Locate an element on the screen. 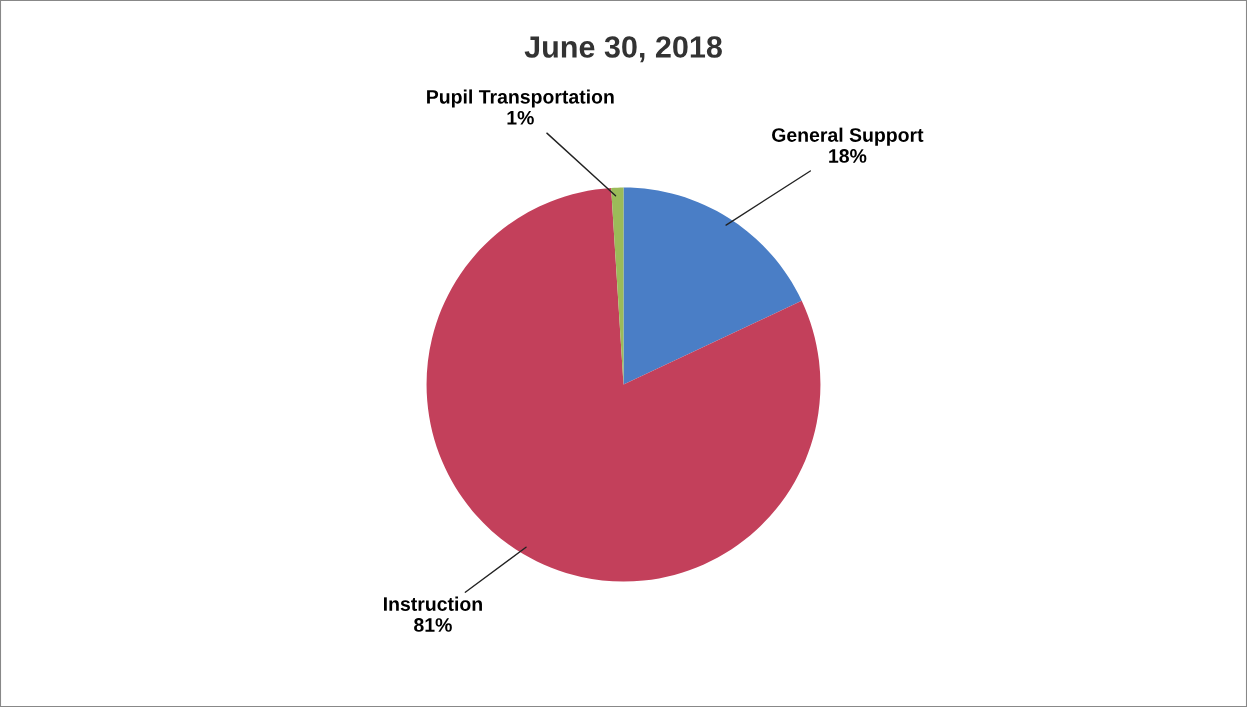 The height and width of the screenshot is (707, 1247). slice-label: General Support is located at coordinates (848, 136).